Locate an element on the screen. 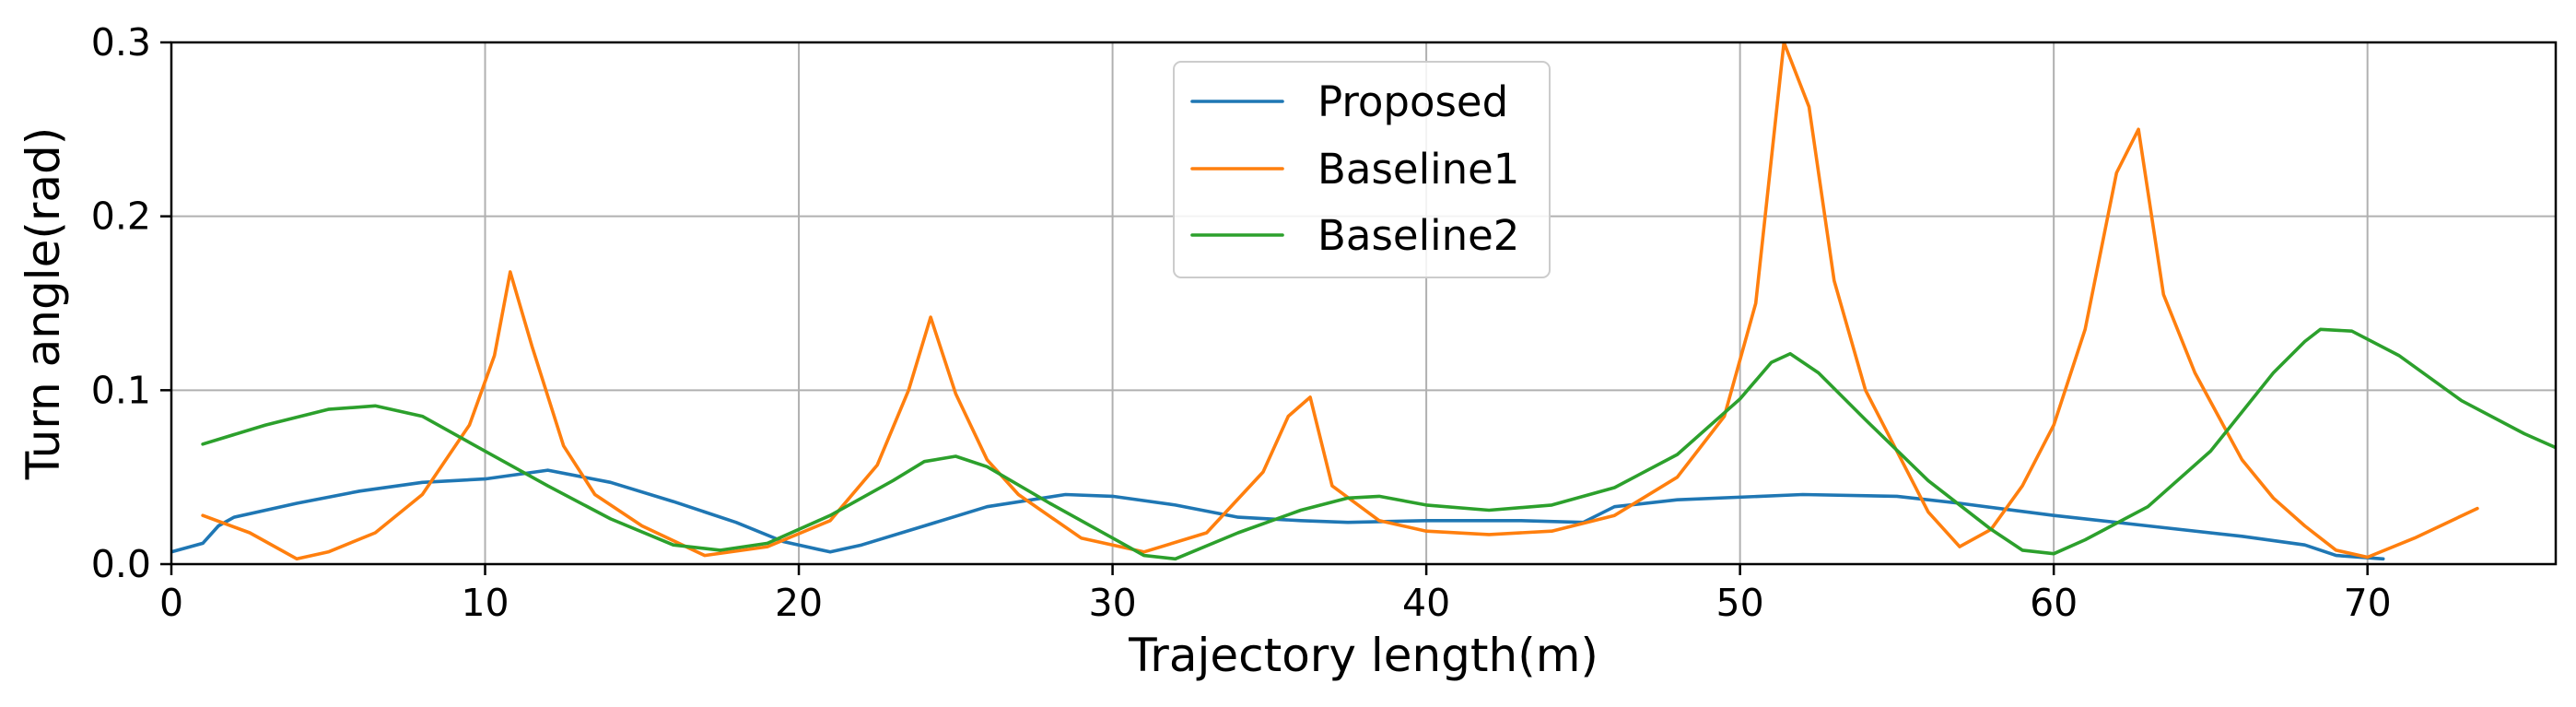  x-tick-label: 60 is located at coordinates (2054, 603).